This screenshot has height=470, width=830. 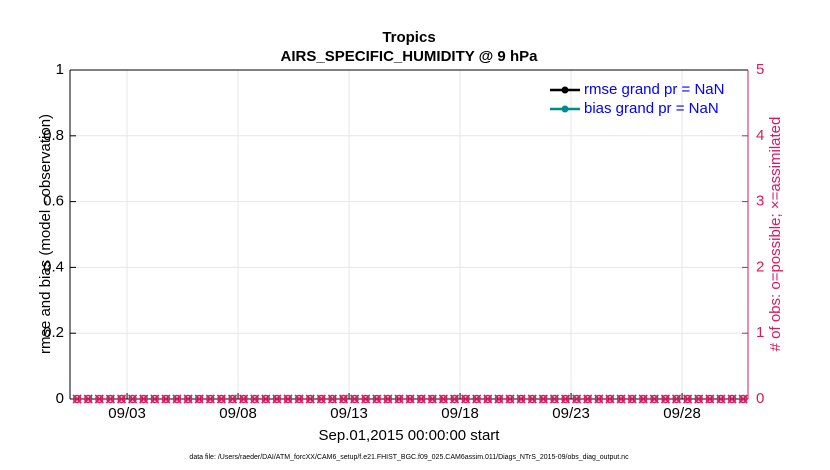 What do you see at coordinates (127, 413) in the screenshot?
I see `x-tick-label: 09/03` at bounding box center [127, 413].